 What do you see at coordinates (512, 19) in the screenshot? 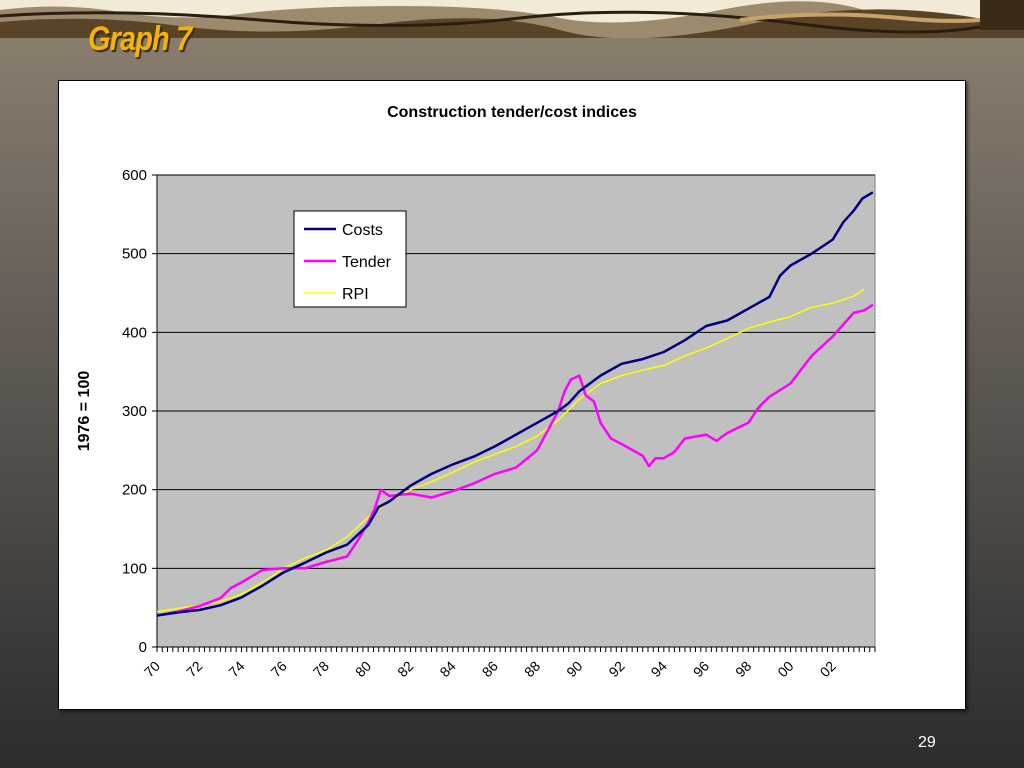
I see `slide-banner` at bounding box center [512, 19].